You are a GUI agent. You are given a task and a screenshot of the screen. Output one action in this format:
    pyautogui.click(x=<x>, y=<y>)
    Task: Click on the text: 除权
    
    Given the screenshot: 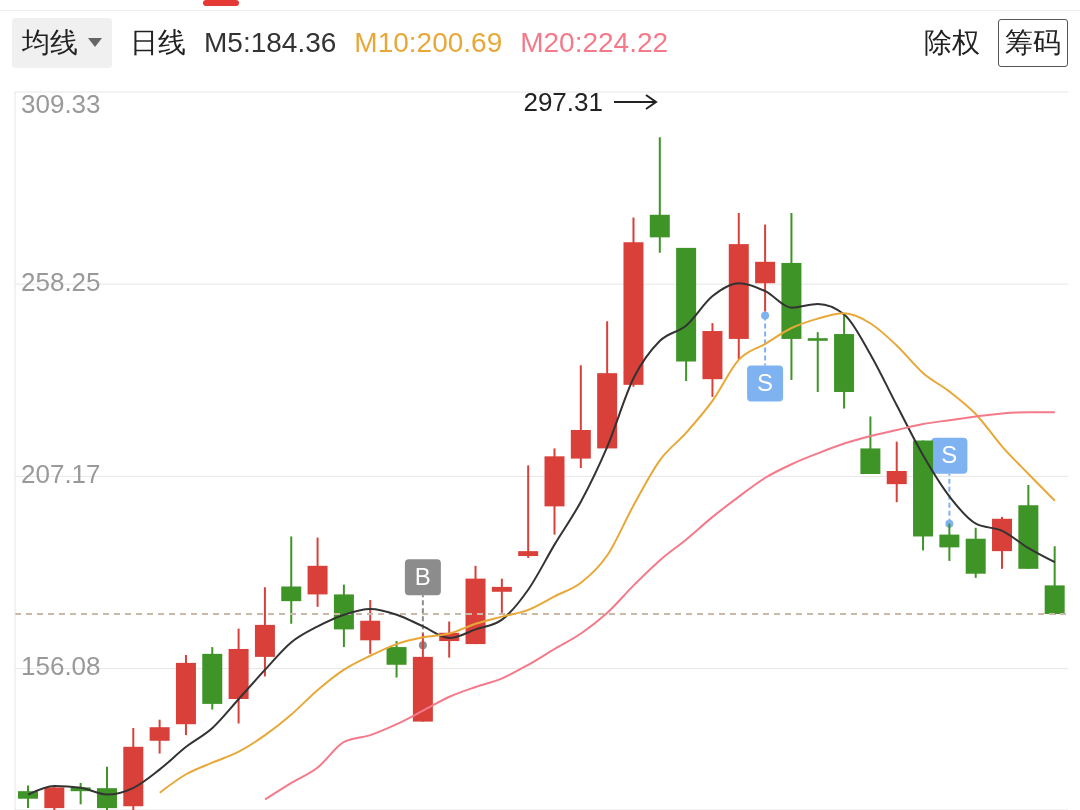 What is the action you would take?
    pyautogui.click(x=952, y=43)
    